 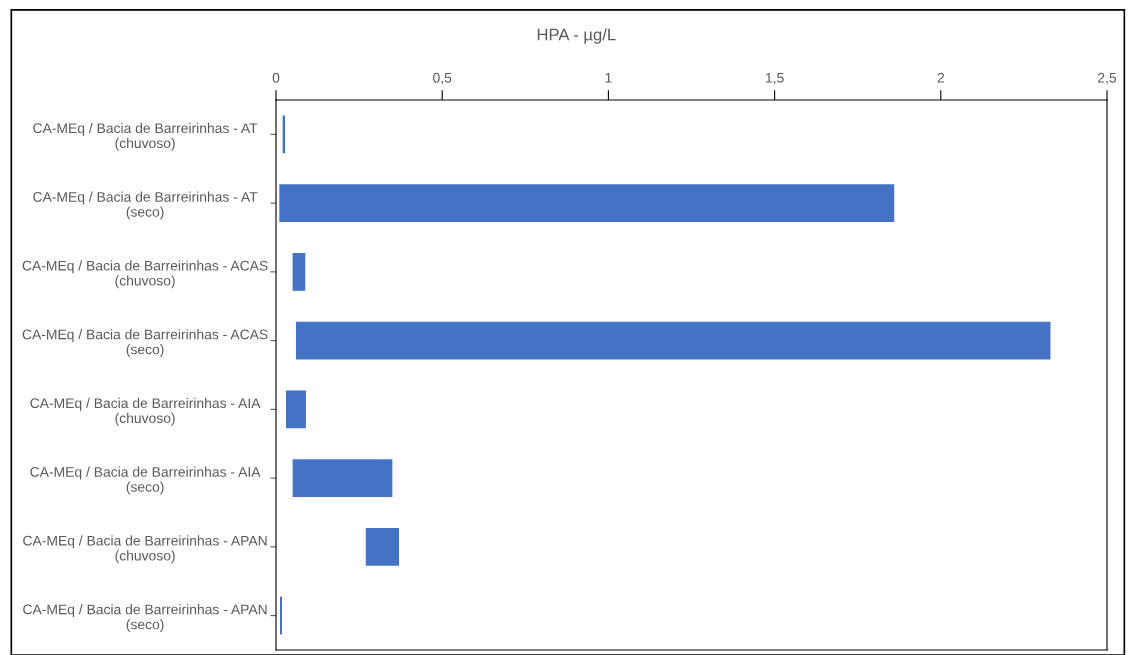 I want to click on x-tick-label: 0,5, so click(x=442, y=78).